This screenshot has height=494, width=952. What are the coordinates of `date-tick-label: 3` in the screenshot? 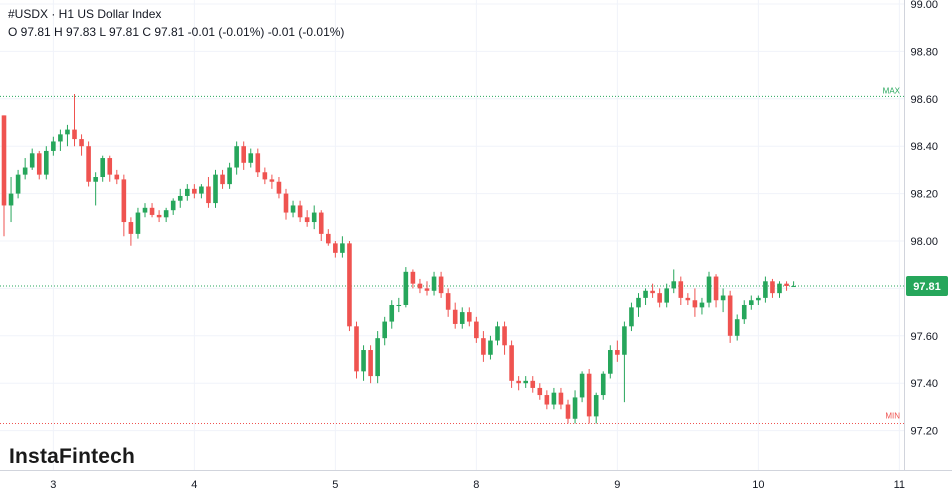 It's located at (53, 485).